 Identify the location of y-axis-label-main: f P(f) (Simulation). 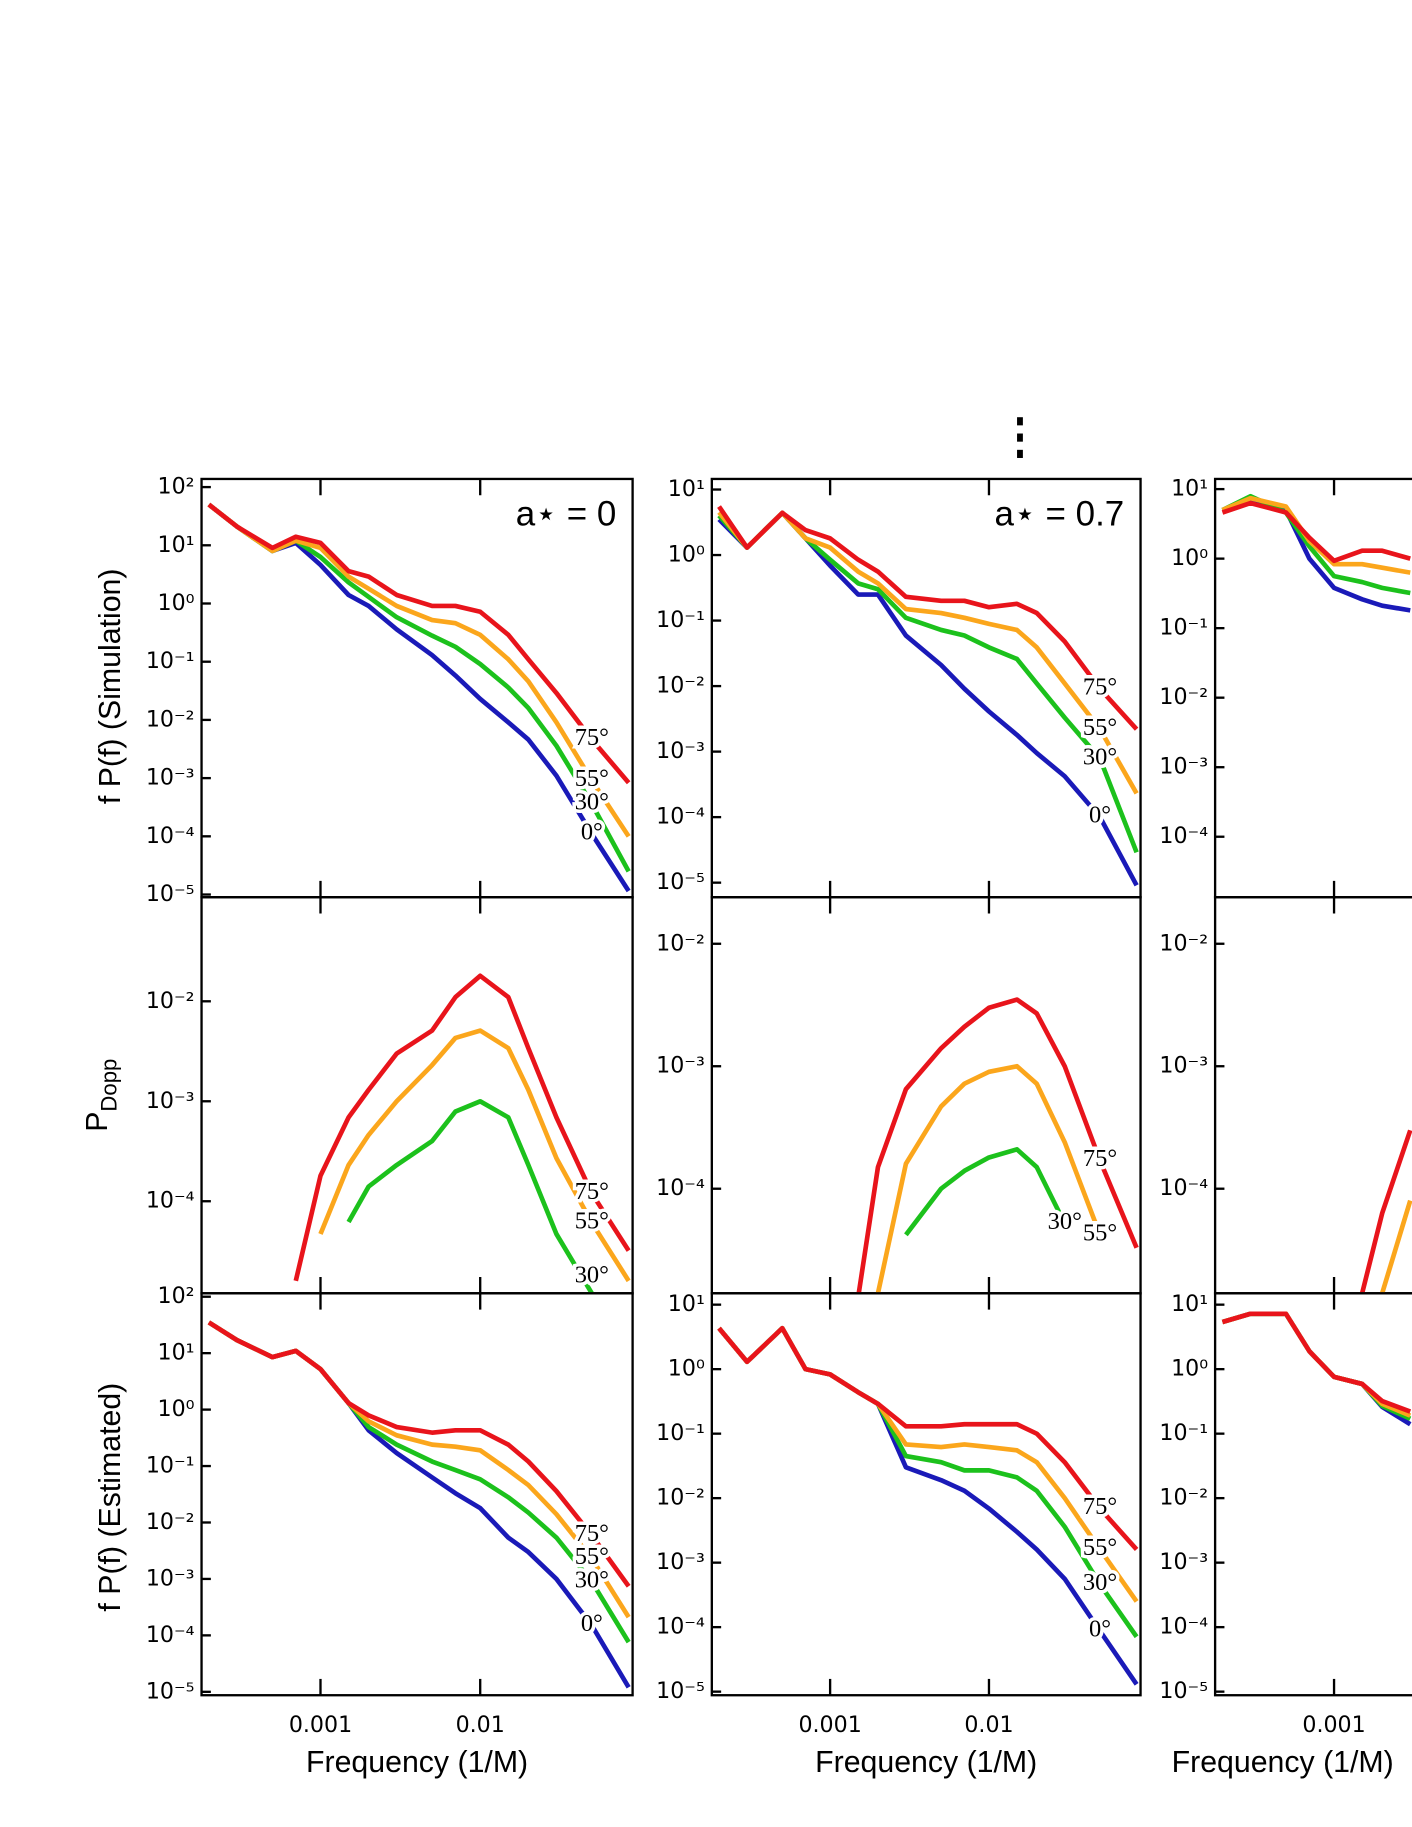
(110, 687).